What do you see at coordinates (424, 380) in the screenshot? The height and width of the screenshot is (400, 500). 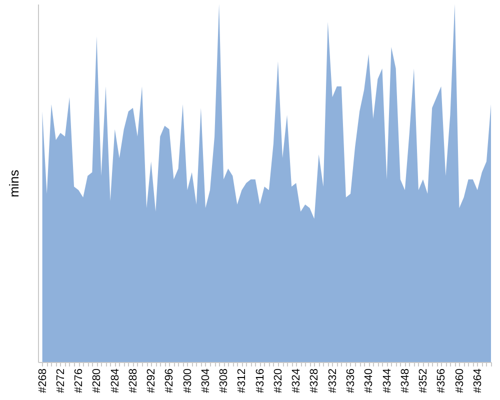 I see `x-tick-label: #352` at bounding box center [424, 380].